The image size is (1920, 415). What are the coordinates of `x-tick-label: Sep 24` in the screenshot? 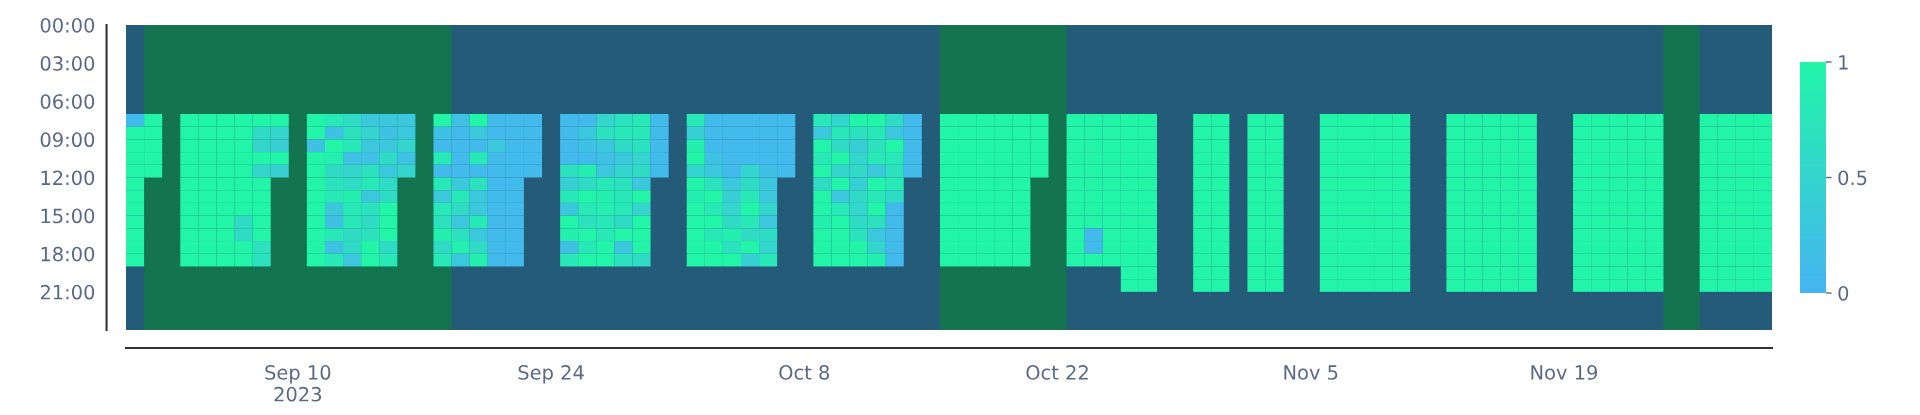 It's located at (551, 374).